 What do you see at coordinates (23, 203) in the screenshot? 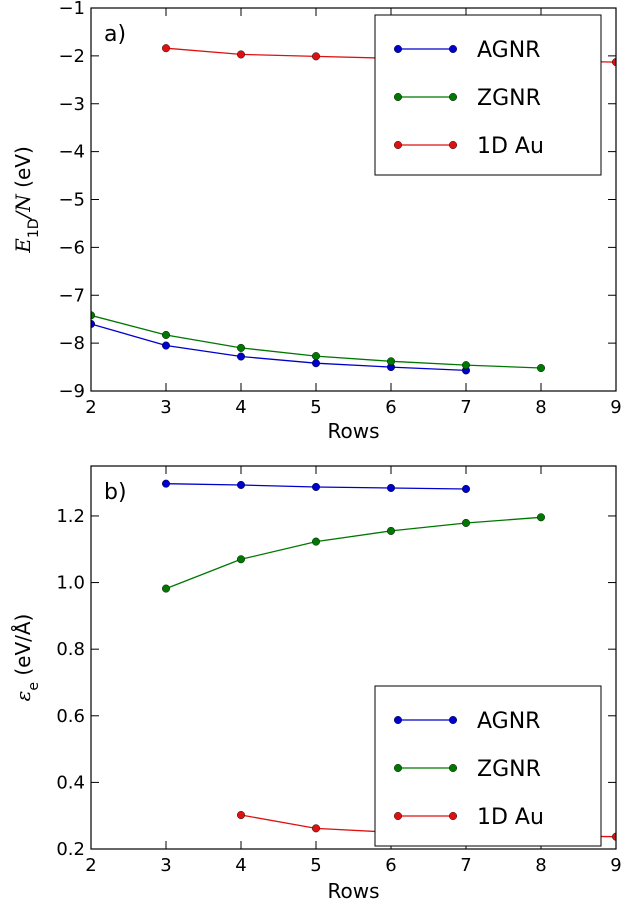
I see `y-axis-denominator: N` at bounding box center [23, 203].